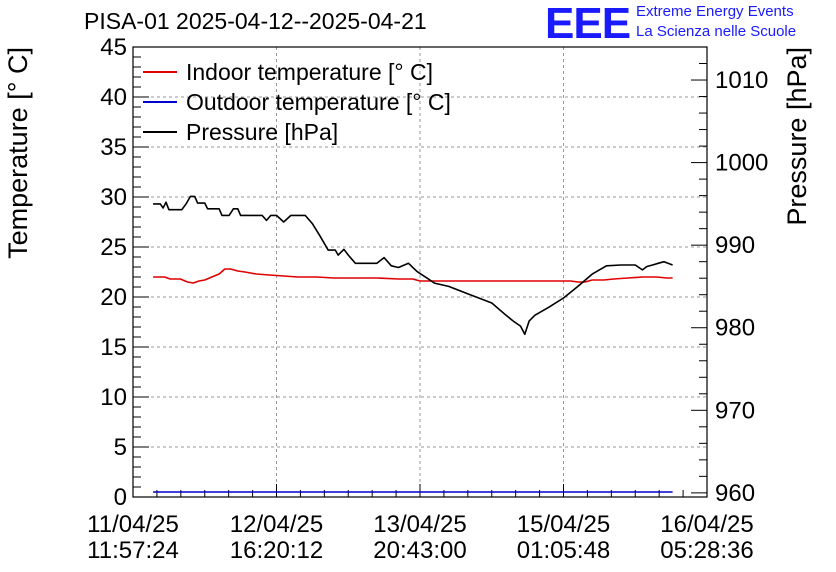 This screenshot has height=572, width=836. Describe the element at coordinates (735, 493) in the screenshot. I see `y2-tick-label: 960` at that location.